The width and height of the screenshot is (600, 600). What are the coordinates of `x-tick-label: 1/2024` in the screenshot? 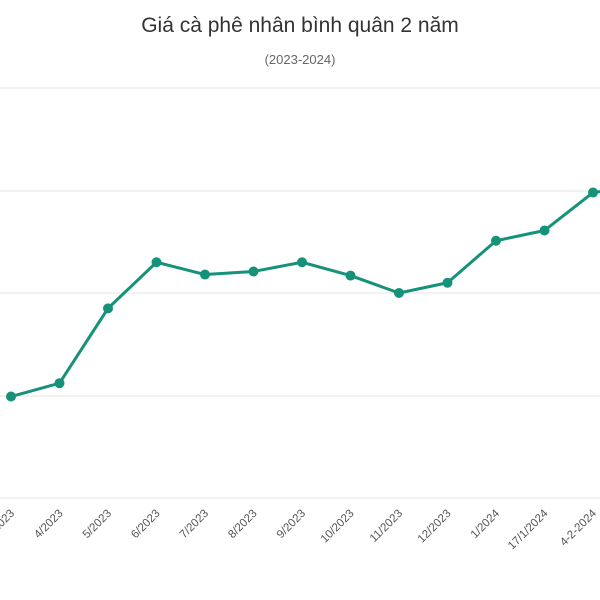 It's located at (486, 524).